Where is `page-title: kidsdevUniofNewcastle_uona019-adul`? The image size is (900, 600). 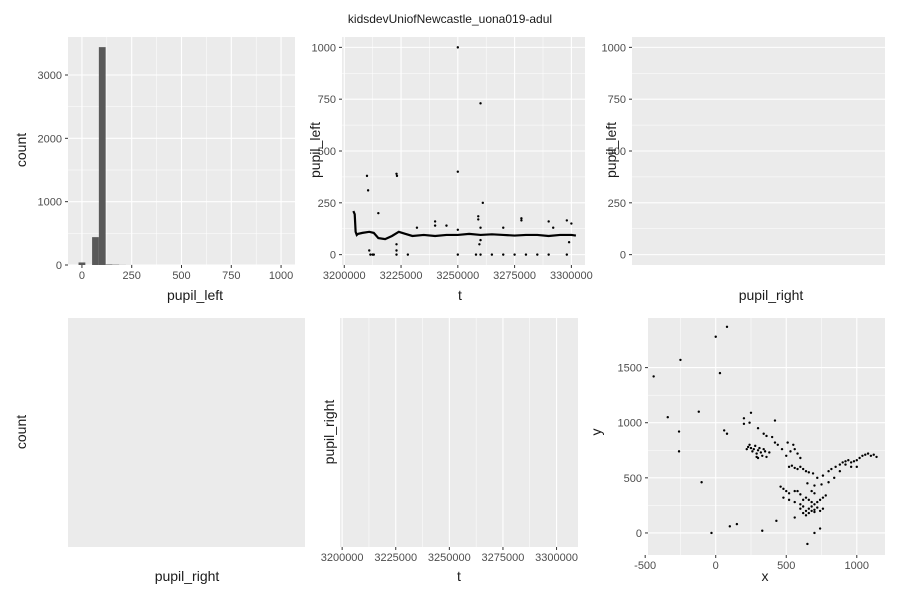 page-title: kidsdevUniofNewcastle_uona019-adul is located at coordinates (450, 19).